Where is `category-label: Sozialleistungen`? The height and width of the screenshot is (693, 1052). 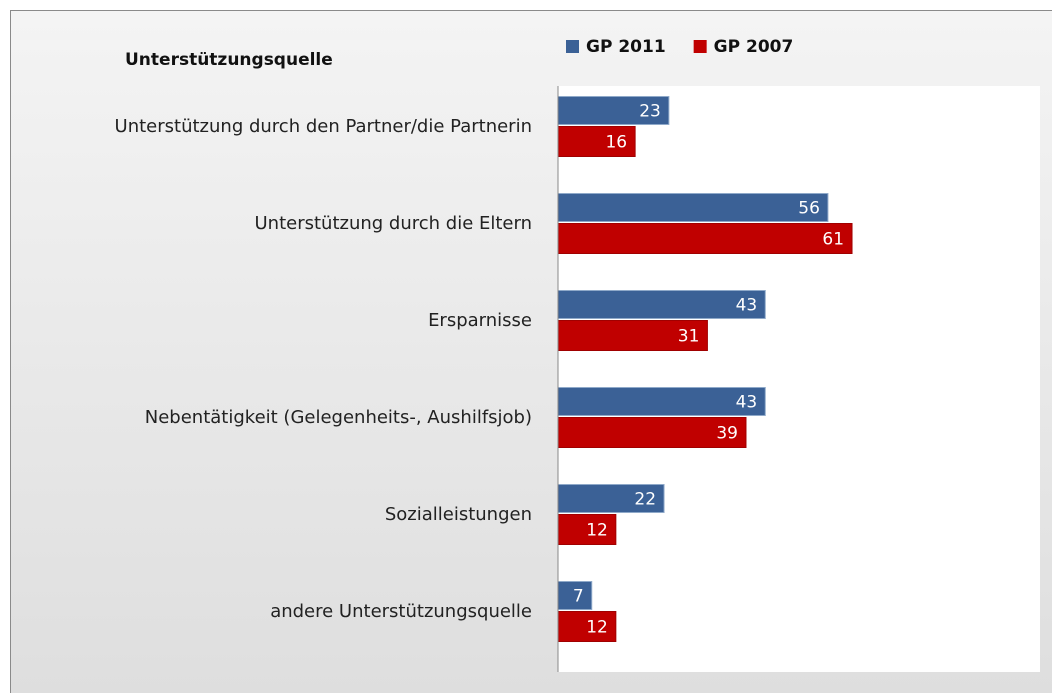
category-label: Sozialleistungen is located at coordinates (458, 514).